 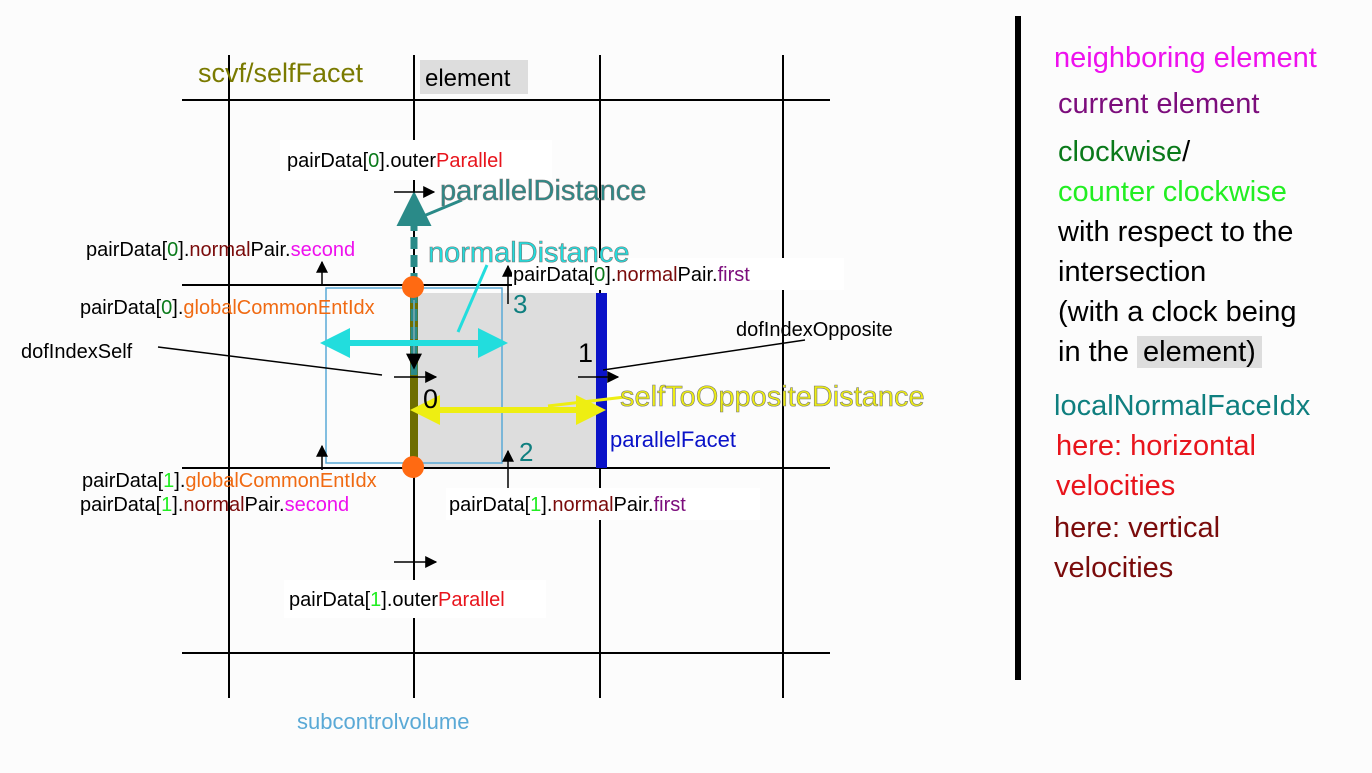 I want to click on element-label: element, so click(x=468, y=78).